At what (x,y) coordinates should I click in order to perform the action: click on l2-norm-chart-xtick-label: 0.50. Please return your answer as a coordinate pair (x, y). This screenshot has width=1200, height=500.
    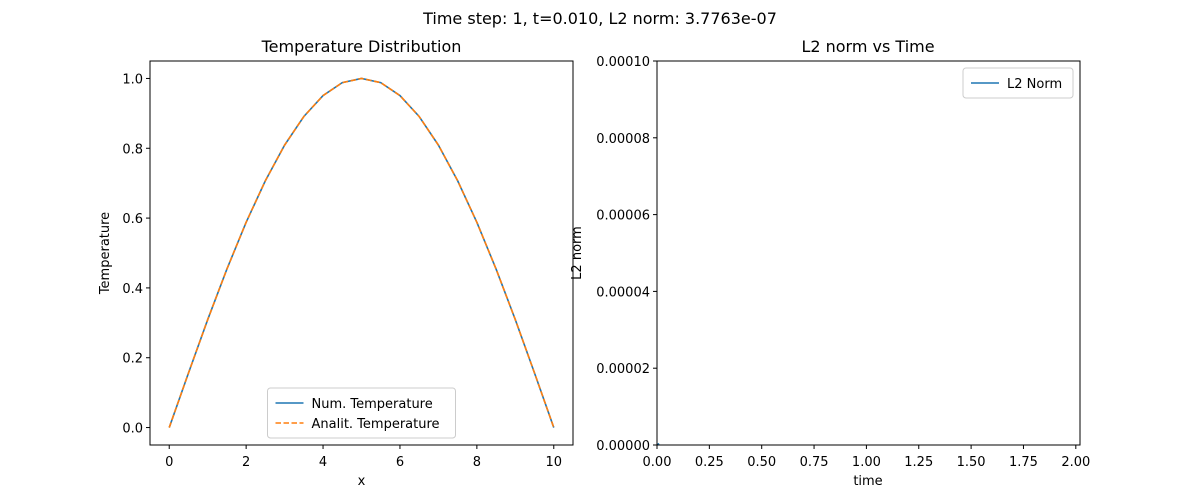
    Looking at the image, I should click on (761, 462).